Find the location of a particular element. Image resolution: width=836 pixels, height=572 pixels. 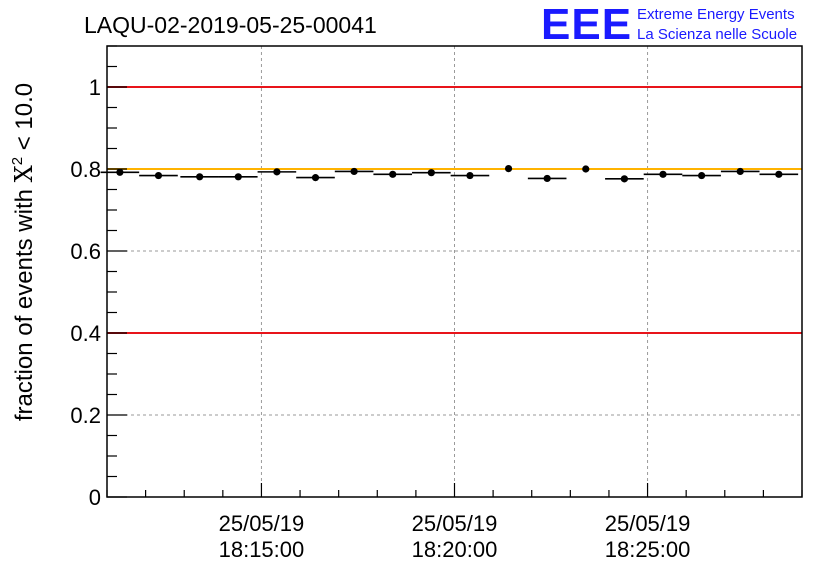

y-tick-label: 0.6 is located at coordinates (85, 251).